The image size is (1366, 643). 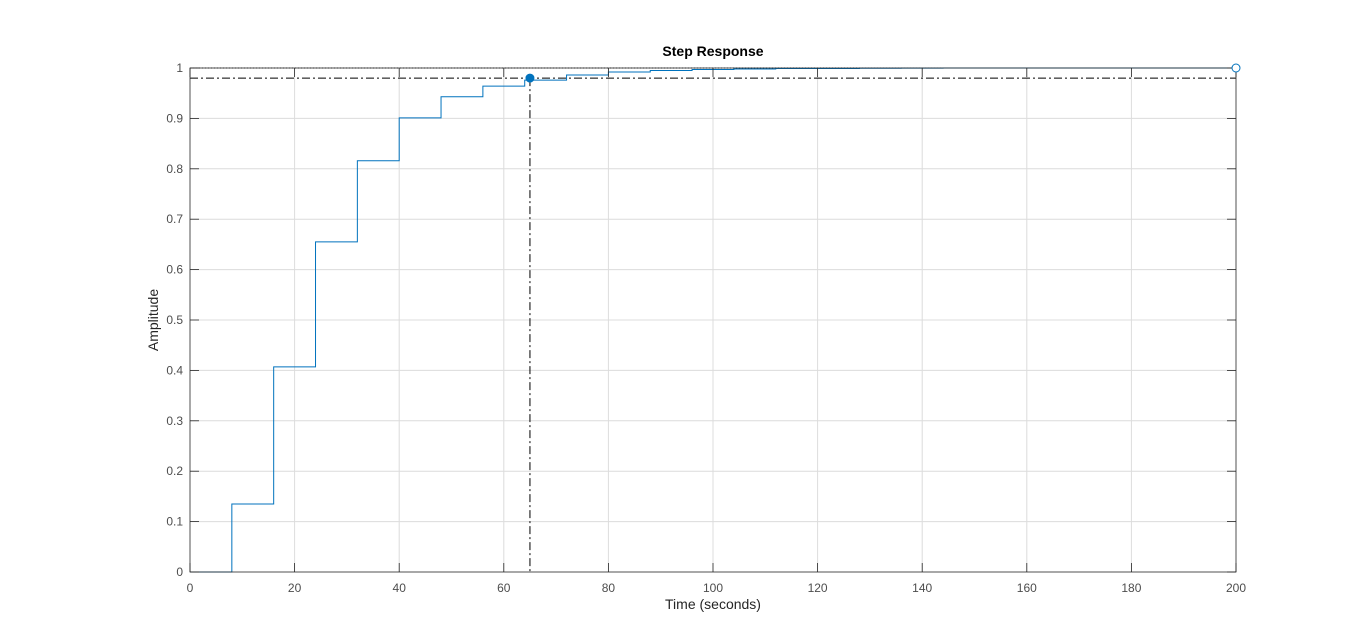 I want to click on x-tick-label: 160, so click(x=1027, y=588).